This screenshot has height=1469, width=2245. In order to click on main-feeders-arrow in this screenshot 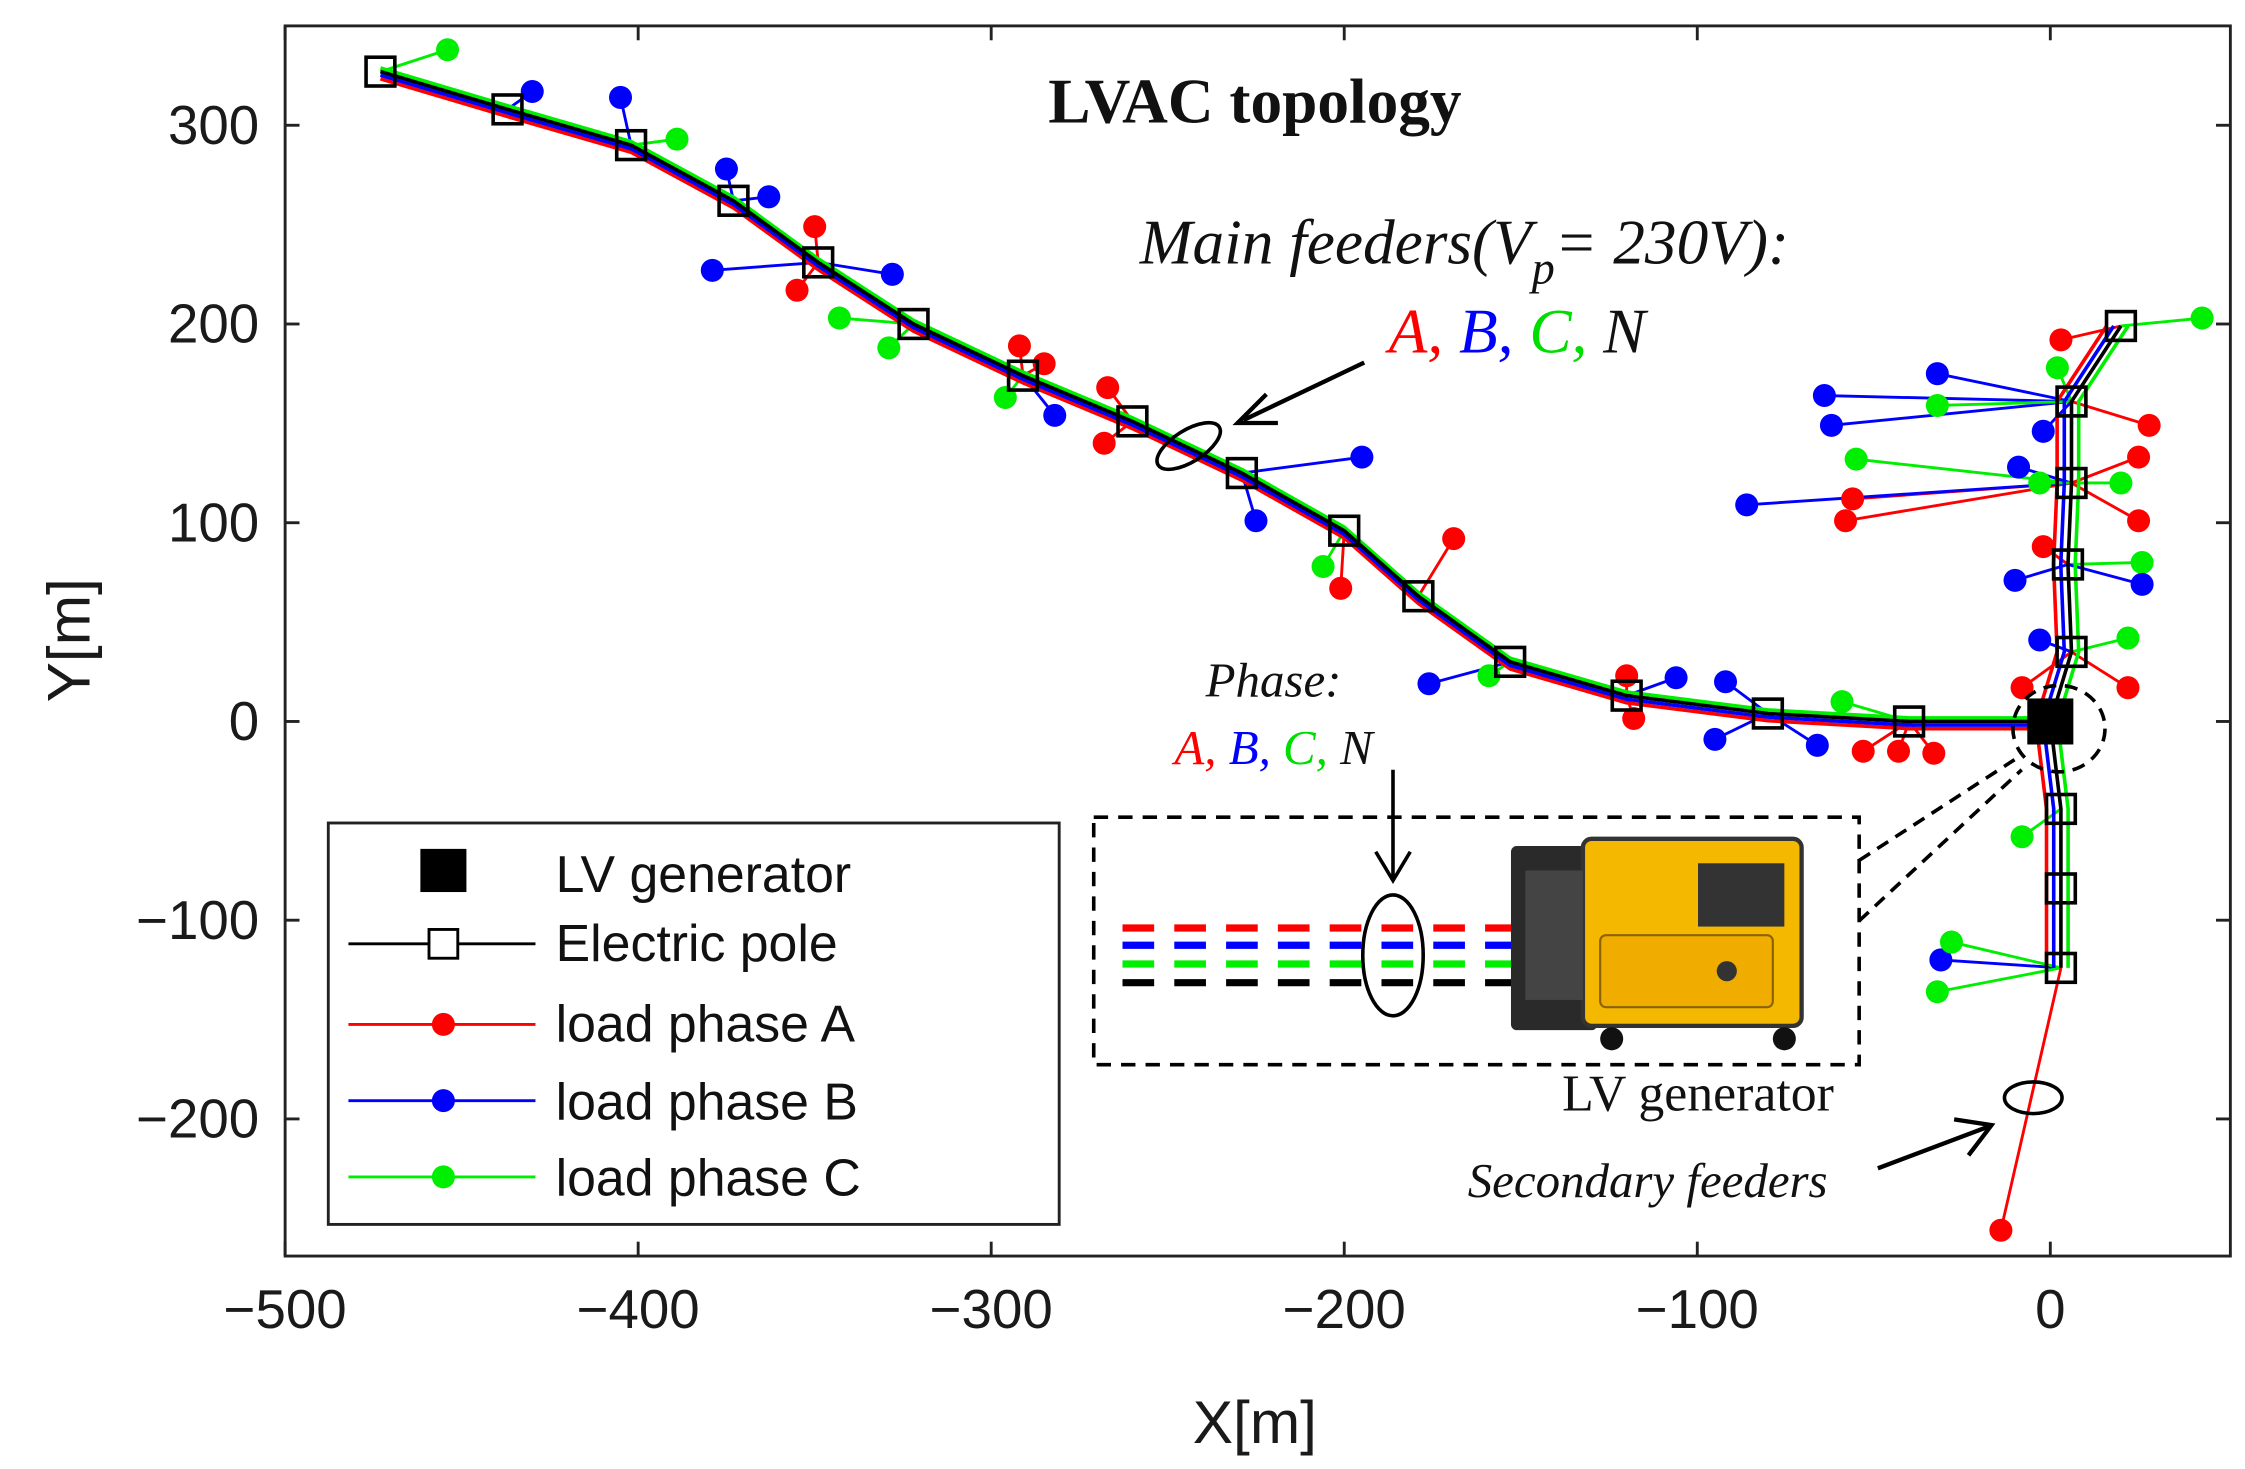, I will do `click(1304, 391)`.